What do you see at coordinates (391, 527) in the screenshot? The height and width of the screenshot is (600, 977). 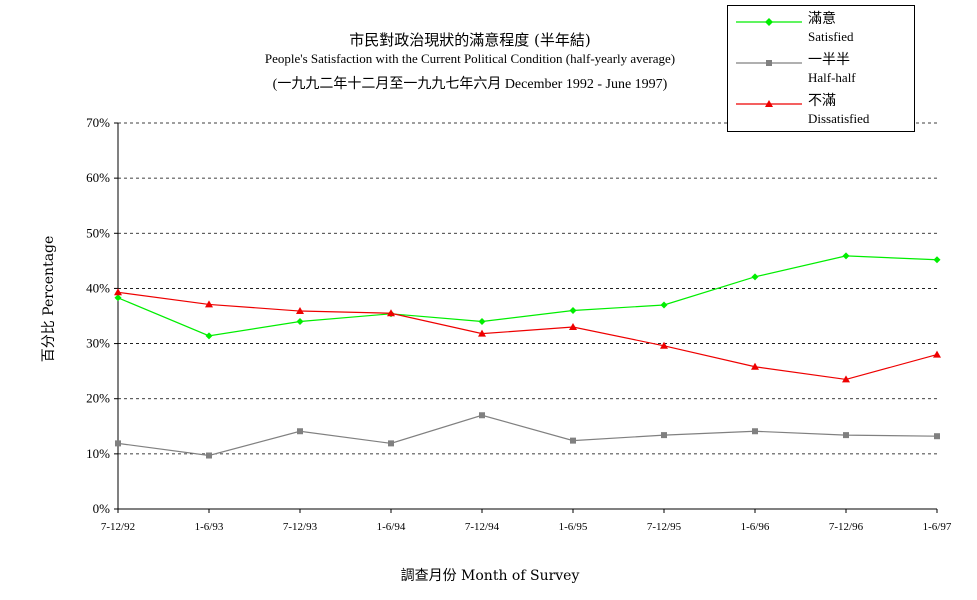 I see `x-tick-label: 1-6/94` at bounding box center [391, 527].